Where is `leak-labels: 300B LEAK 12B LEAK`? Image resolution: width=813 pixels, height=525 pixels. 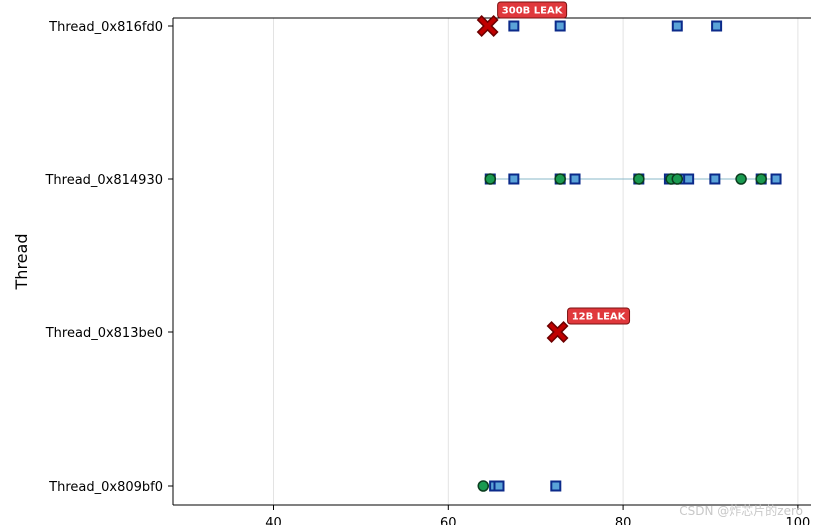 leak-labels: 300B LEAK 12B LEAK is located at coordinates (564, 163).